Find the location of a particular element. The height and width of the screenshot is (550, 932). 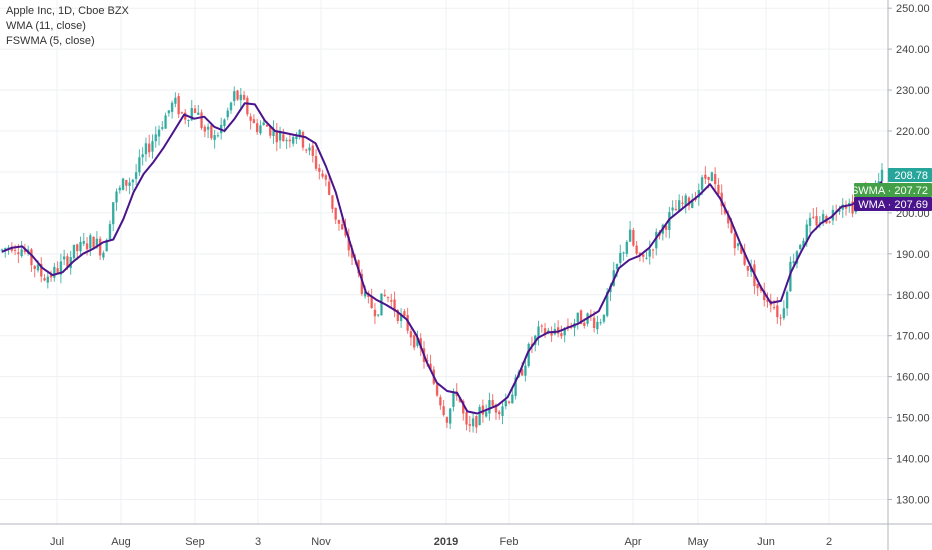

chart-title: Apple Inc, 1D, Cboe BZX is located at coordinates (67, 11).